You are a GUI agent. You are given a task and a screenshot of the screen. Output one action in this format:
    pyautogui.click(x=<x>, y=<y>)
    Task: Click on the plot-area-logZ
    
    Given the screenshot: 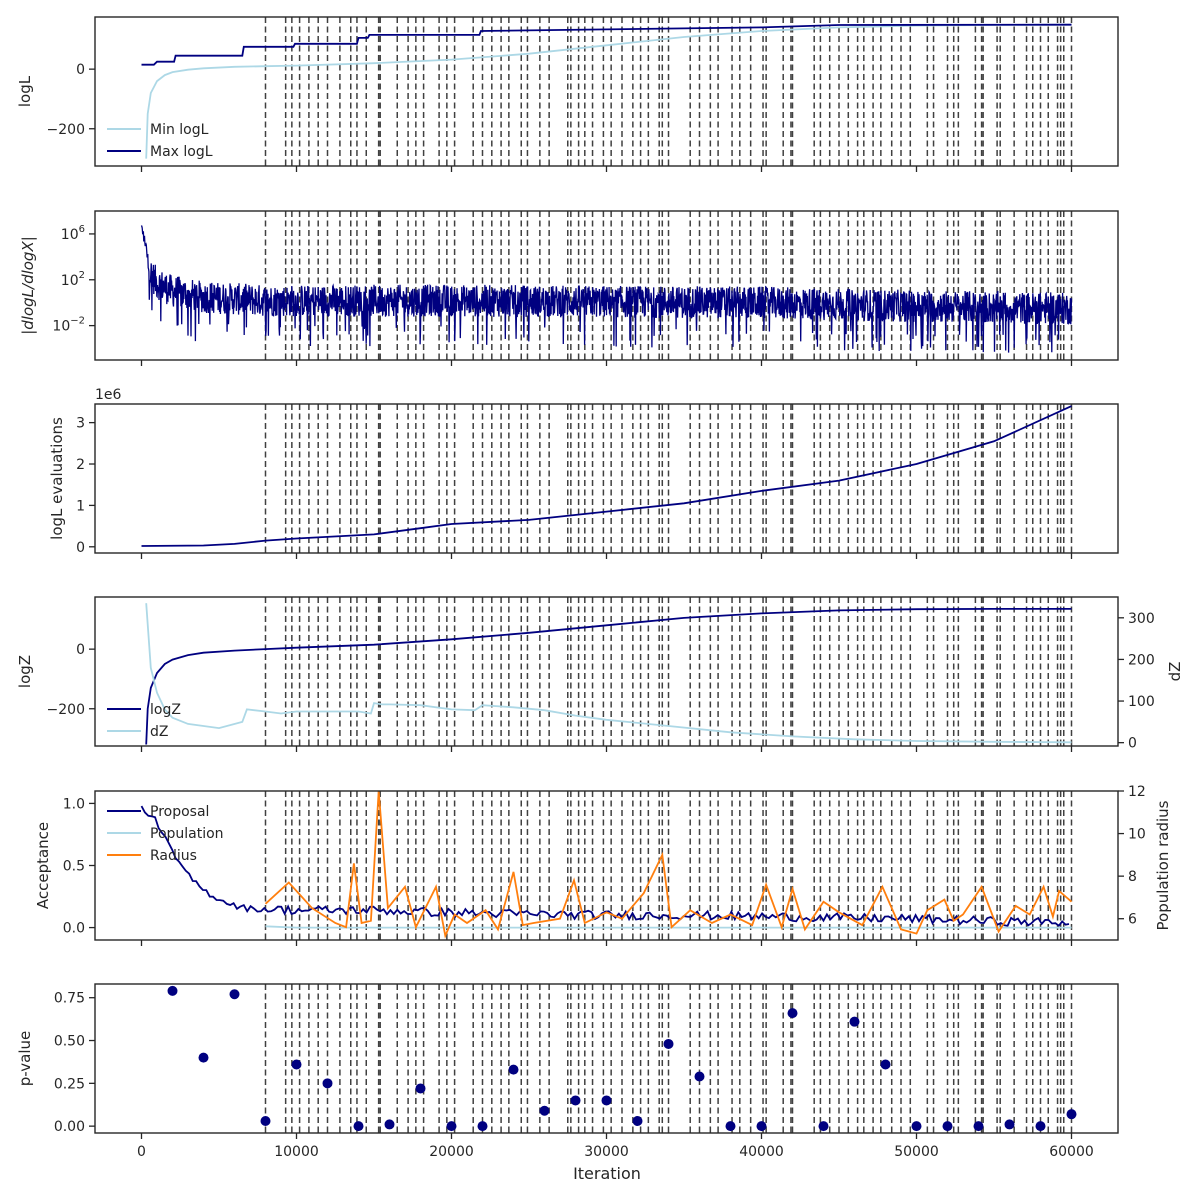 What is the action you would take?
    pyautogui.click(x=609, y=671)
    